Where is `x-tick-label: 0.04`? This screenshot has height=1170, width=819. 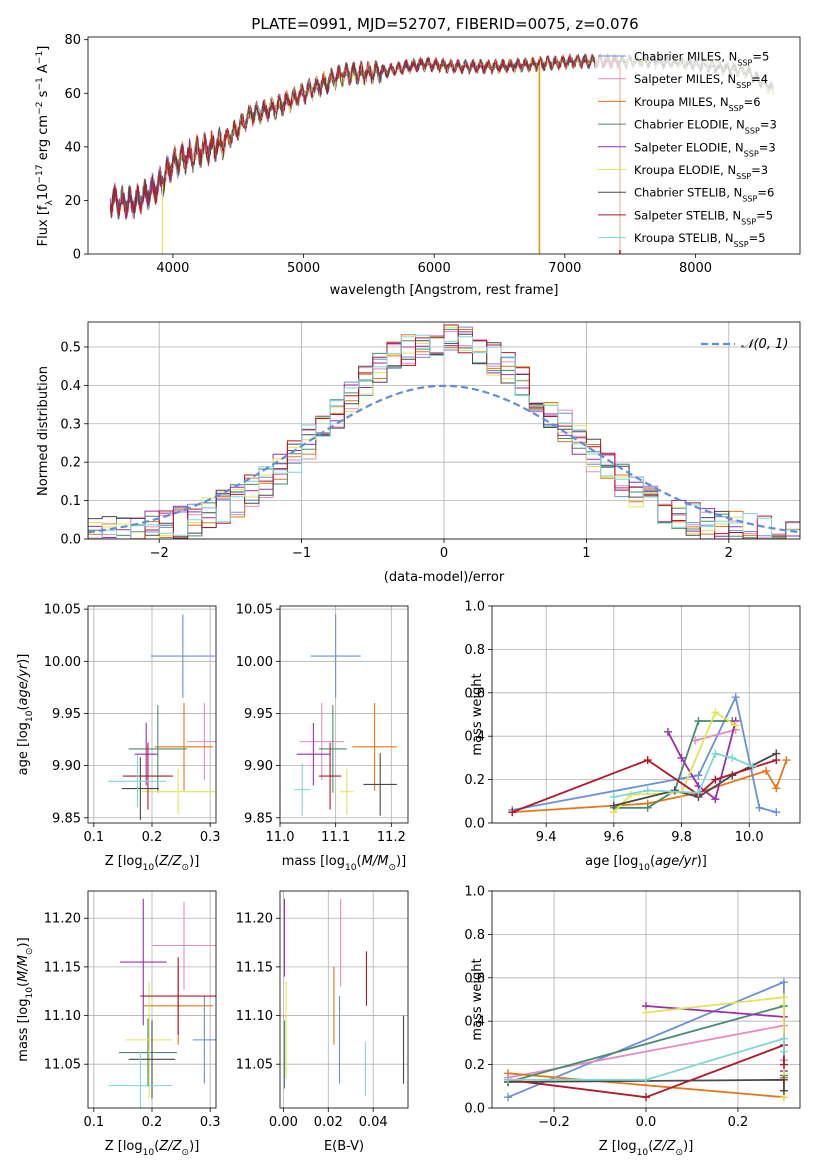 x-tick-label: 0.04 is located at coordinates (373, 1122).